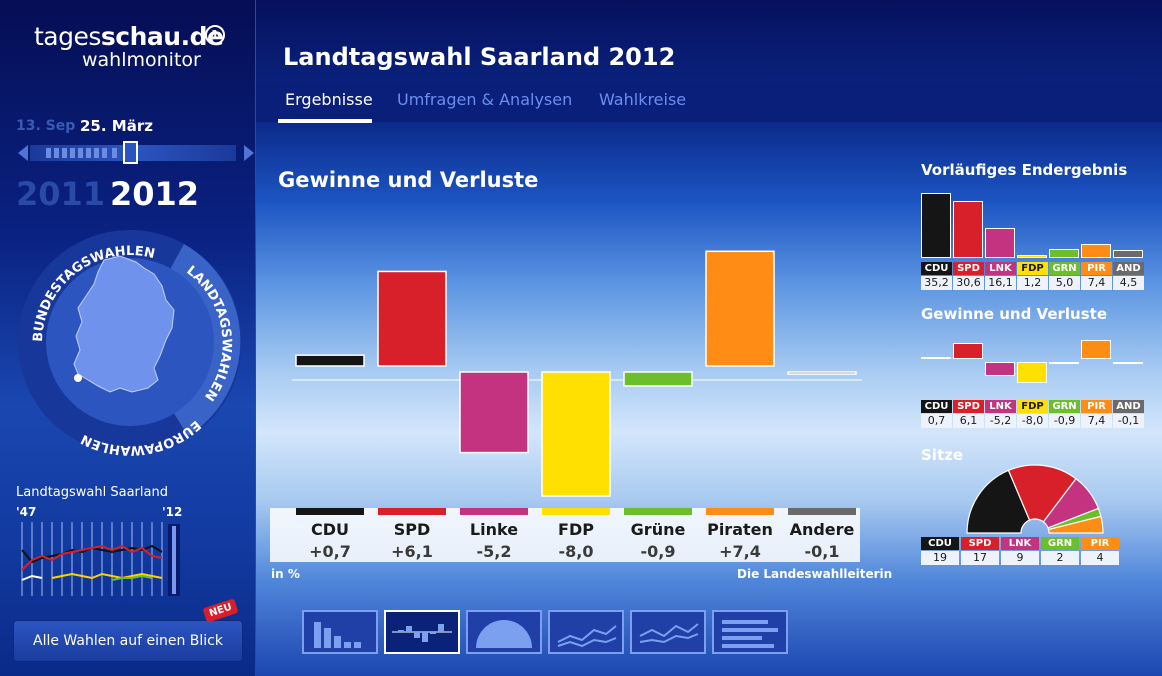 Image resolution: width=1162 pixels, height=676 pixels. I want to click on result-value: 1,2, so click(1032, 283).